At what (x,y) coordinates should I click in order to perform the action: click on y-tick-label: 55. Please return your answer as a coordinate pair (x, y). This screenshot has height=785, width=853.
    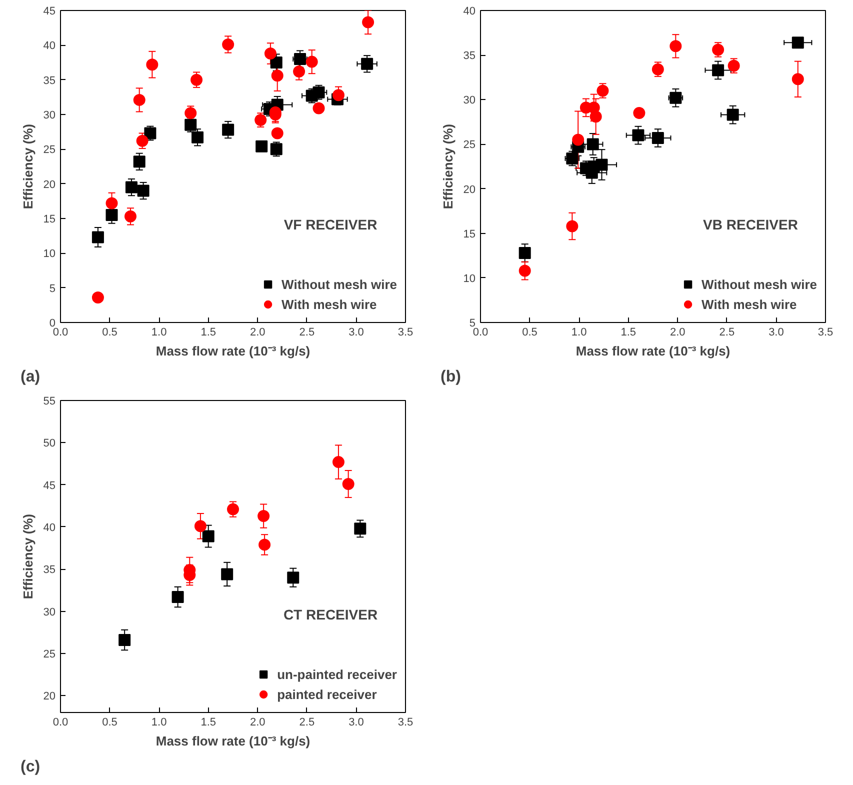
    Looking at the image, I should click on (49, 402).